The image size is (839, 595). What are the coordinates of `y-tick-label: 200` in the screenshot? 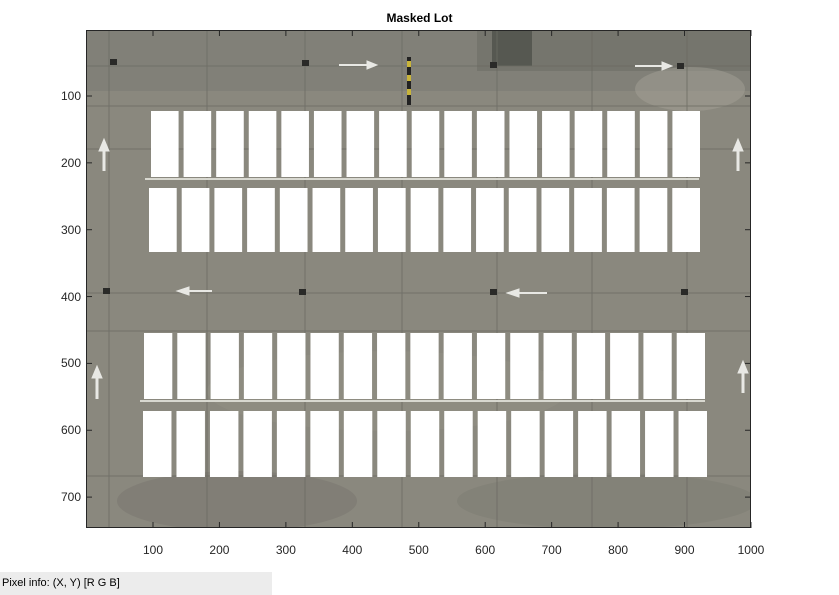 It's located at (70, 162).